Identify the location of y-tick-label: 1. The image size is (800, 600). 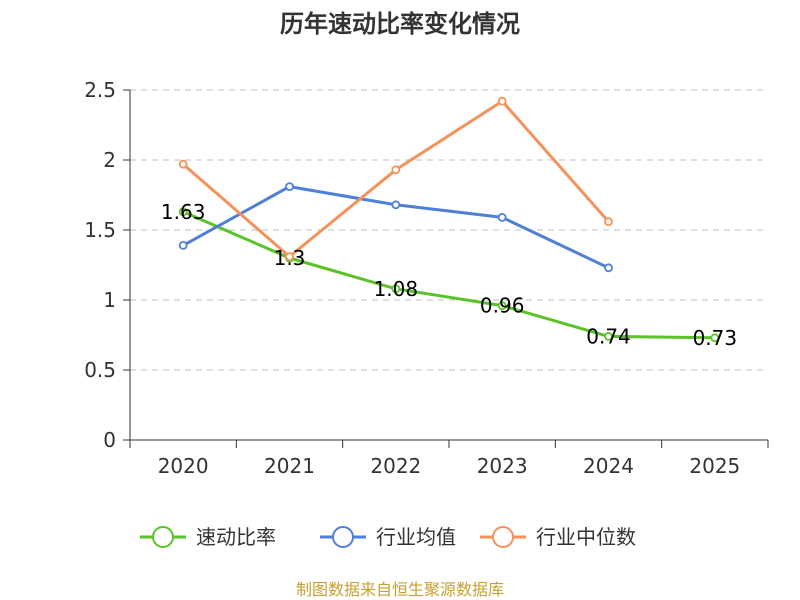
(109, 300).